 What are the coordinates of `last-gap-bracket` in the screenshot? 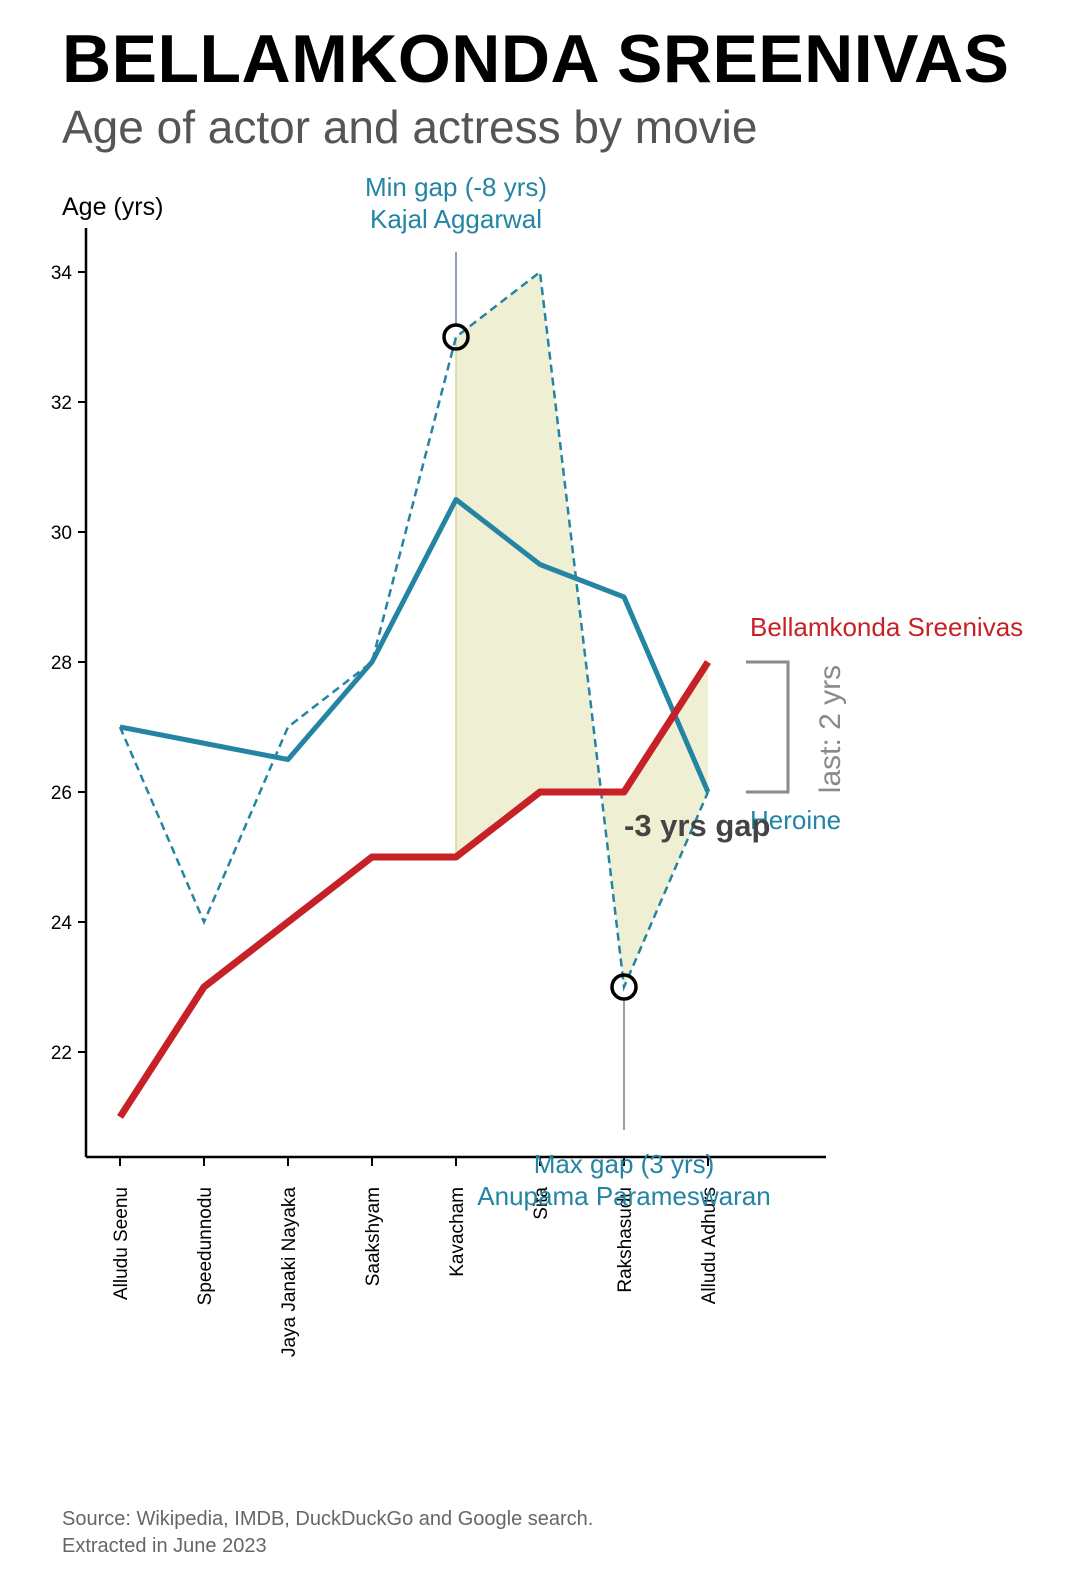 It's located at (768, 727).